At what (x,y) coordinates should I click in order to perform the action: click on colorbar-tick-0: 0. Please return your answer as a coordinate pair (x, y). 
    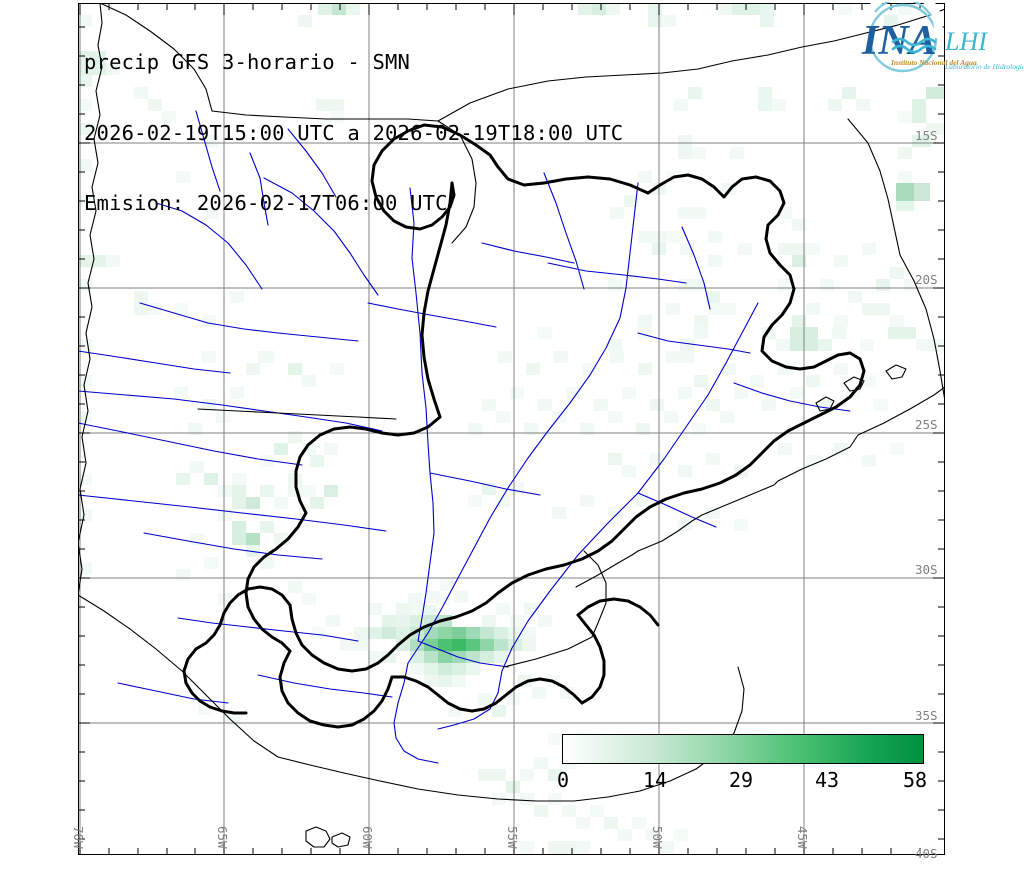
    Looking at the image, I should click on (563, 780).